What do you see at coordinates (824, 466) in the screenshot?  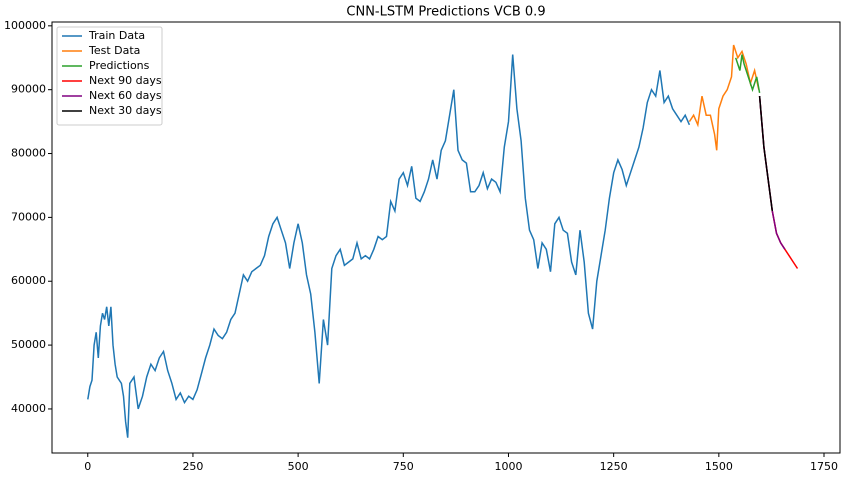 I see `x-tick-label: 1750` at bounding box center [824, 466].